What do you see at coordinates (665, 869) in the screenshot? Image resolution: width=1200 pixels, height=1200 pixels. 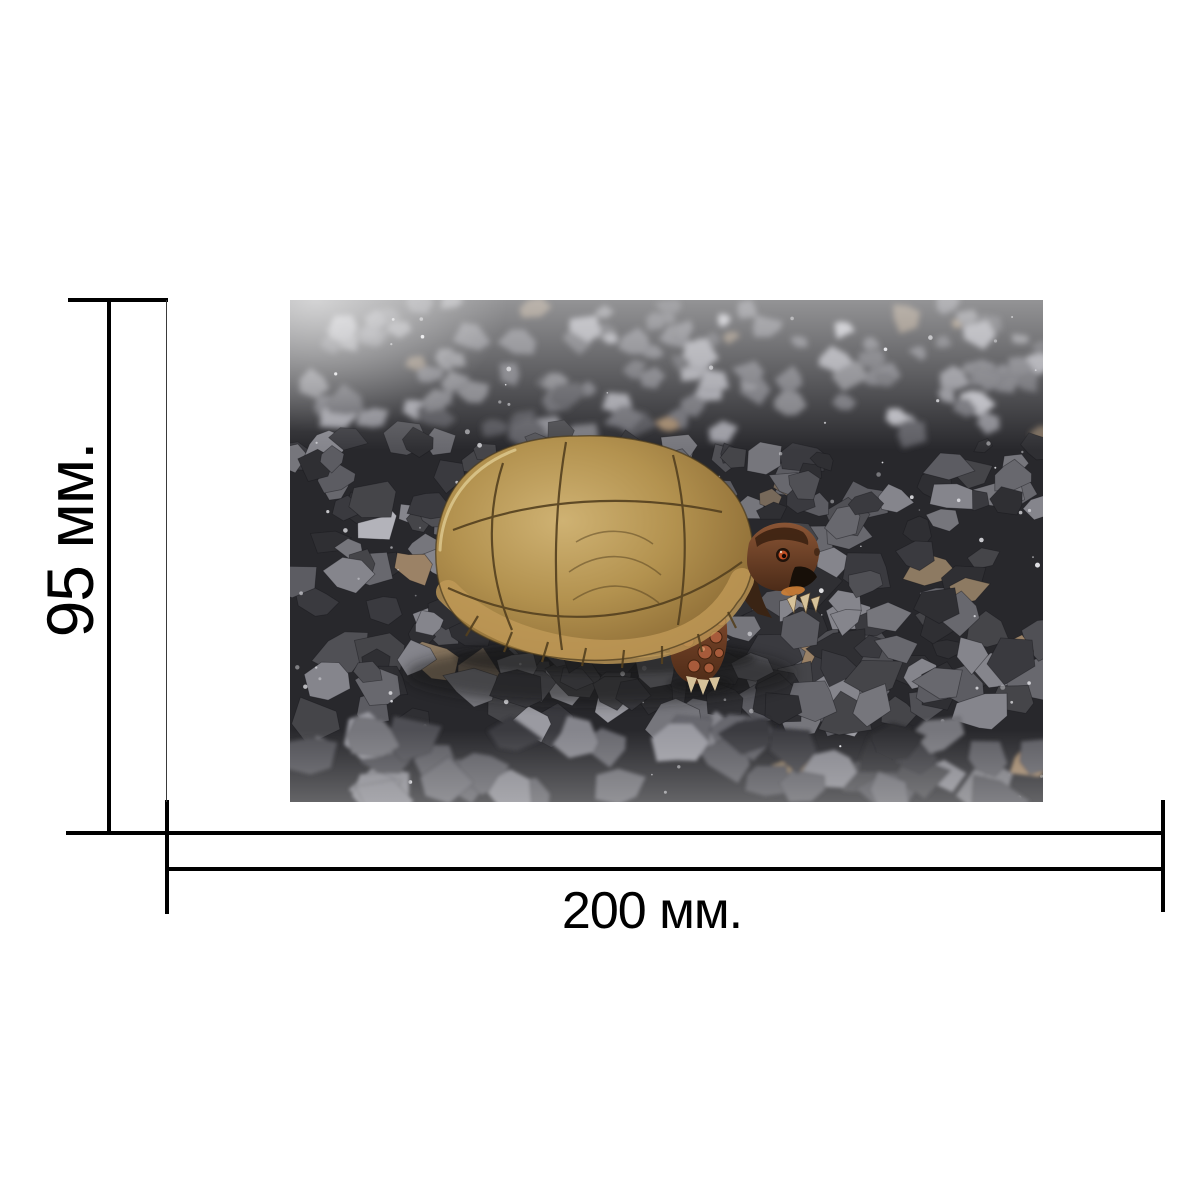 I see `width-dimension-line` at bounding box center [665, 869].